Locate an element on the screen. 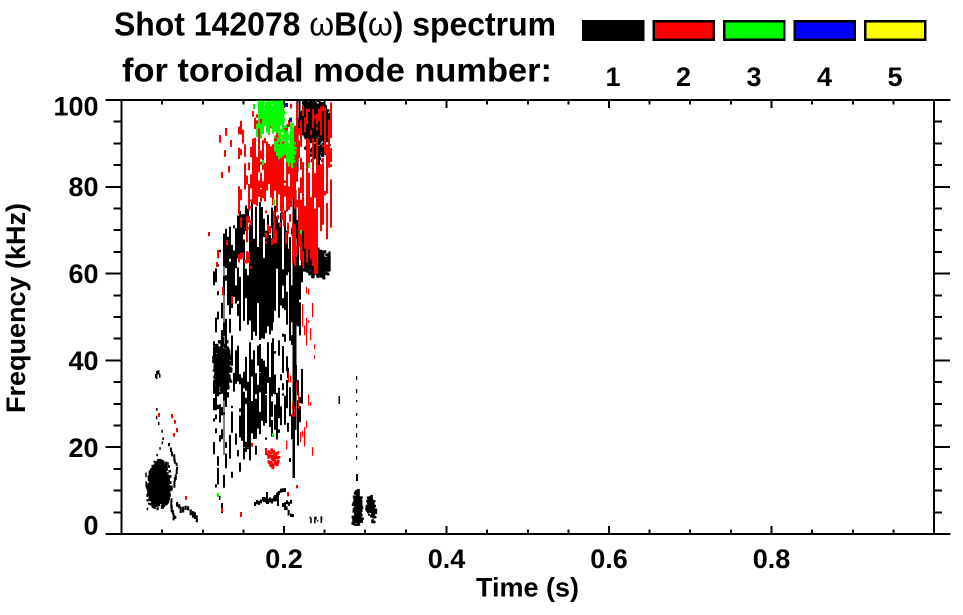 The height and width of the screenshot is (615, 963). svg-text: 100 is located at coordinates (75, 107).